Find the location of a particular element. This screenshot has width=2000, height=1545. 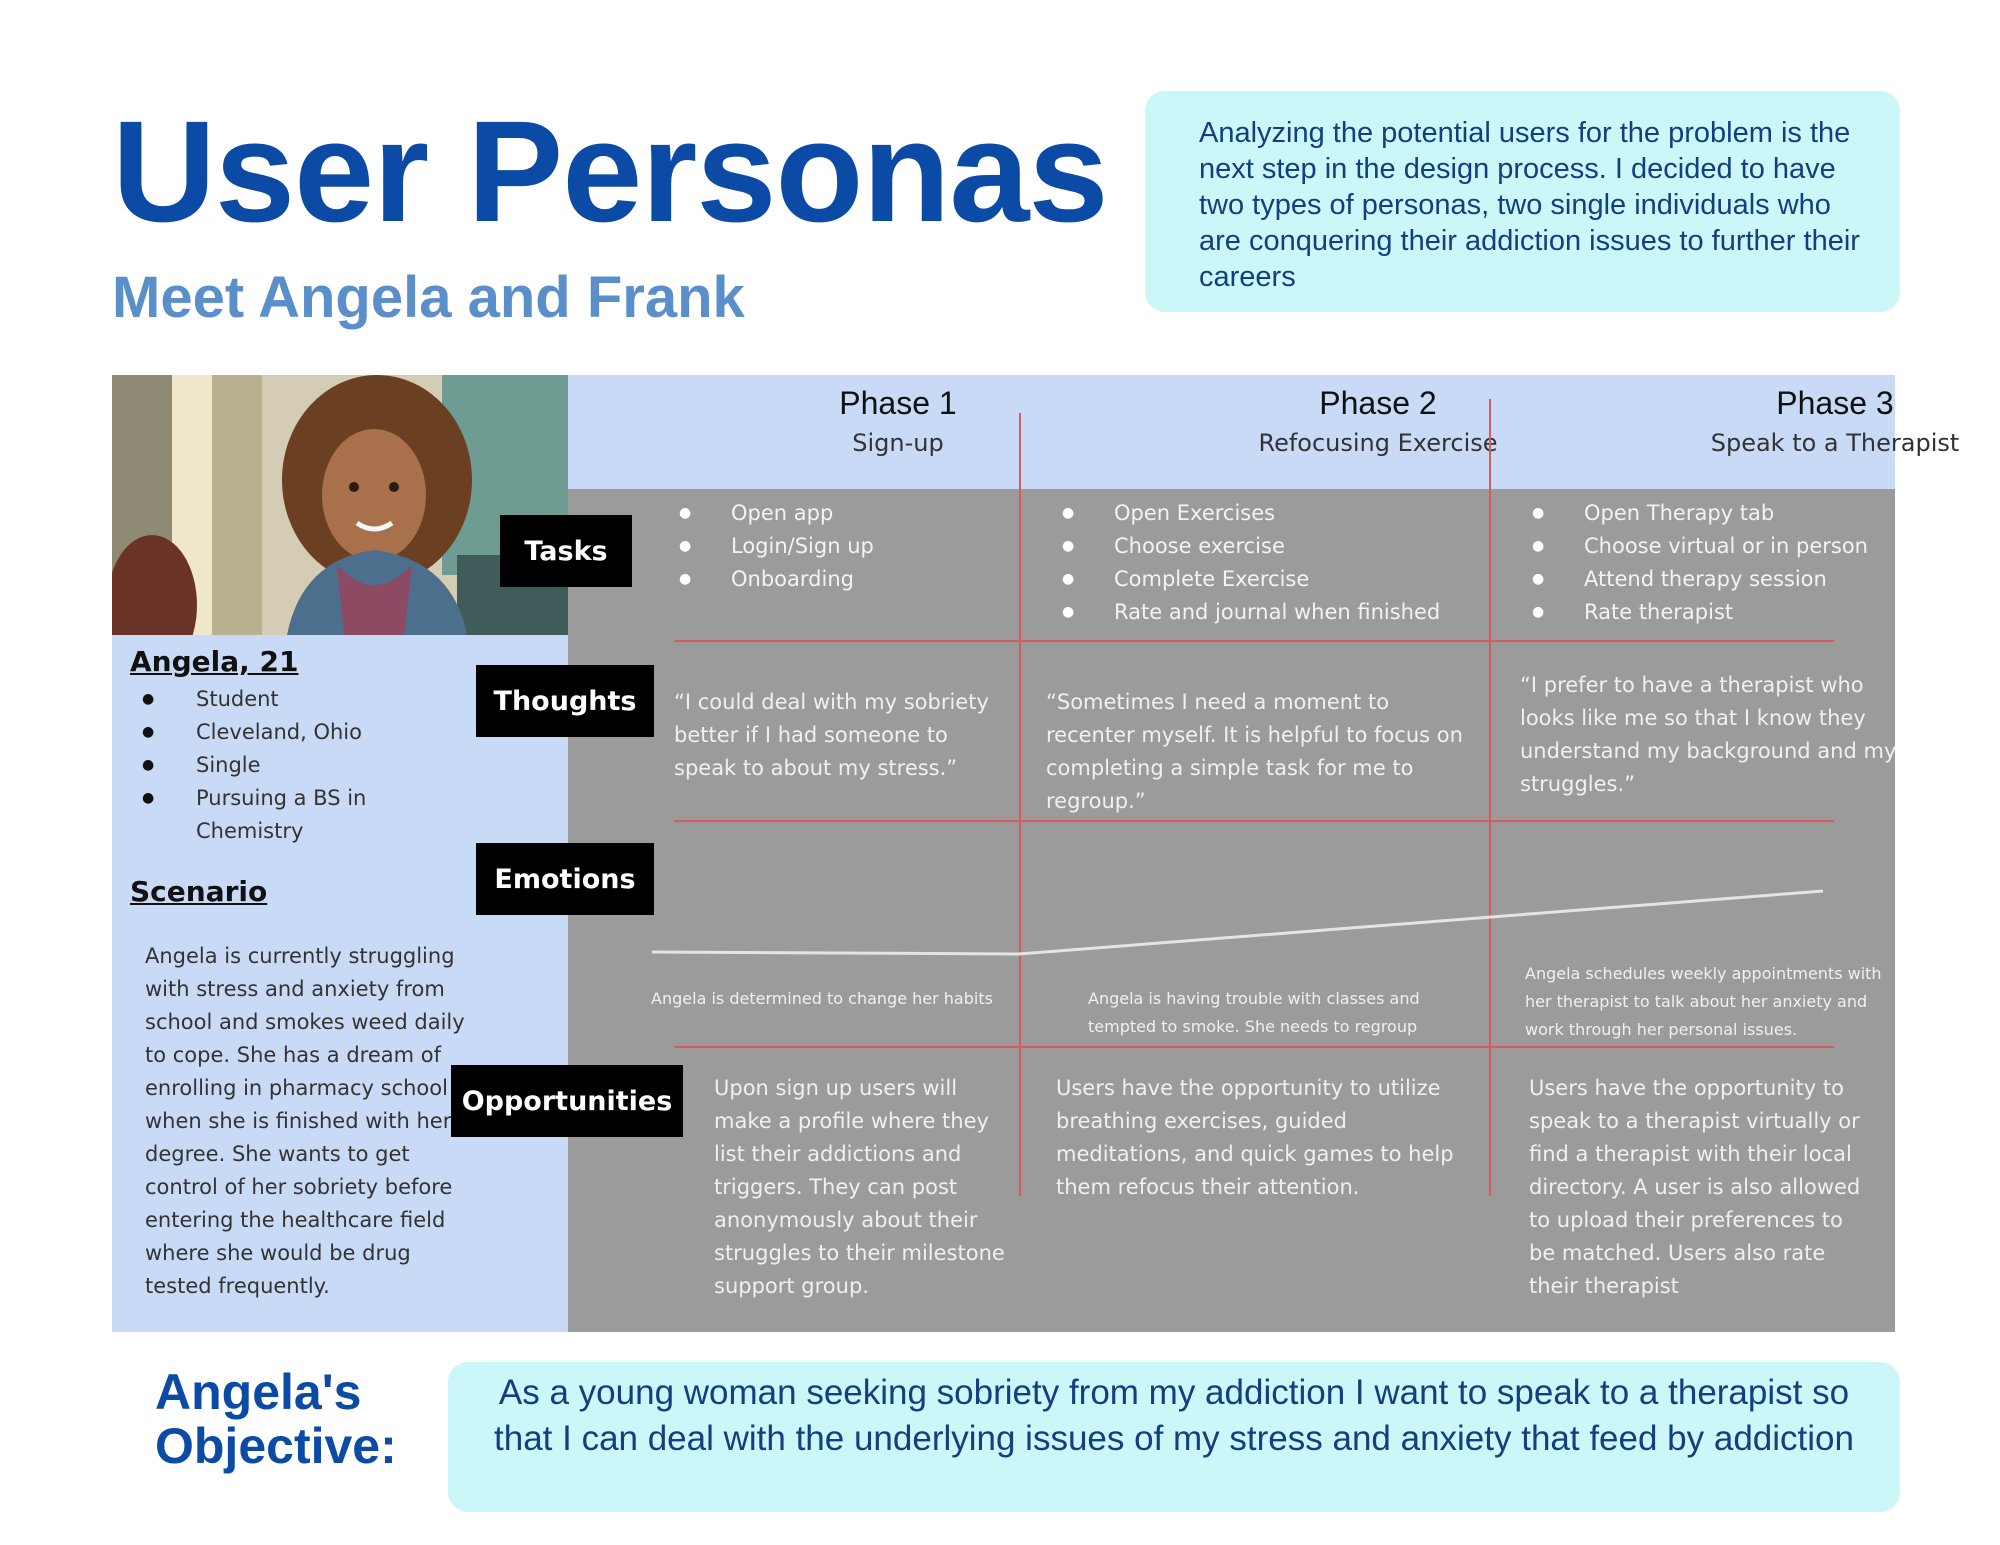

thoughts-label: Thoughts is located at coordinates (565, 701).